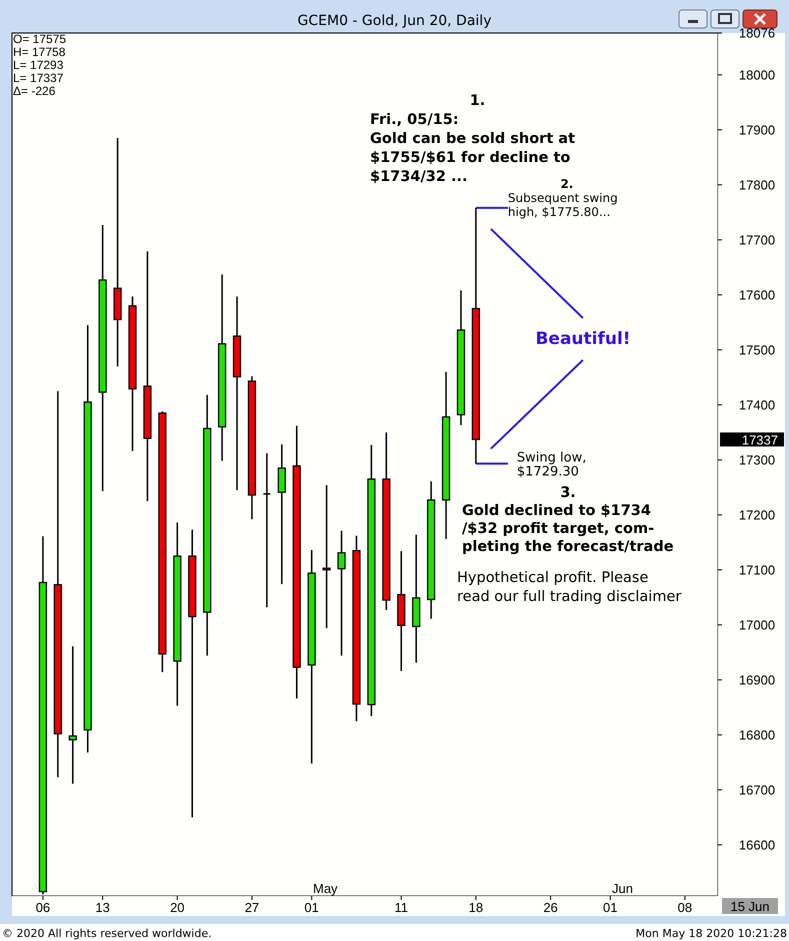  What do you see at coordinates (757, 130) in the screenshot?
I see `y-tick-label: 17900` at bounding box center [757, 130].